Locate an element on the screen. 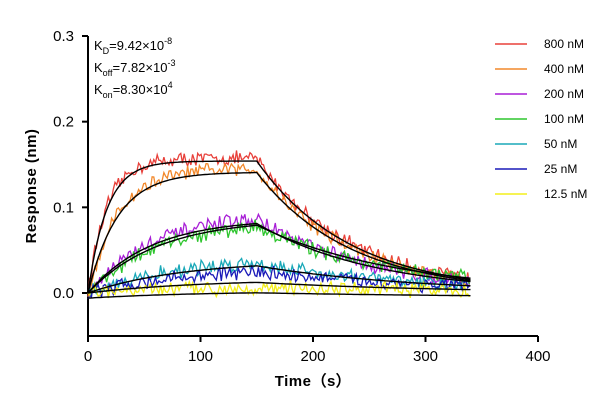 Image resolution: width=610 pixels, height=412 pixels. fit-curve-25-nm is located at coordinates (279, 287).